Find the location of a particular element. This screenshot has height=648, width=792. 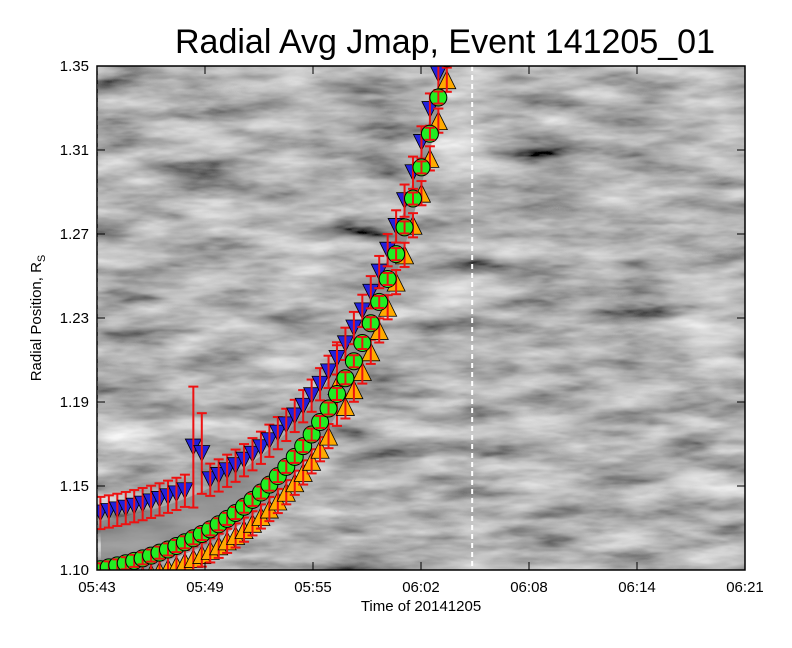

y-tick-label: 1.10 is located at coordinates (74, 570).